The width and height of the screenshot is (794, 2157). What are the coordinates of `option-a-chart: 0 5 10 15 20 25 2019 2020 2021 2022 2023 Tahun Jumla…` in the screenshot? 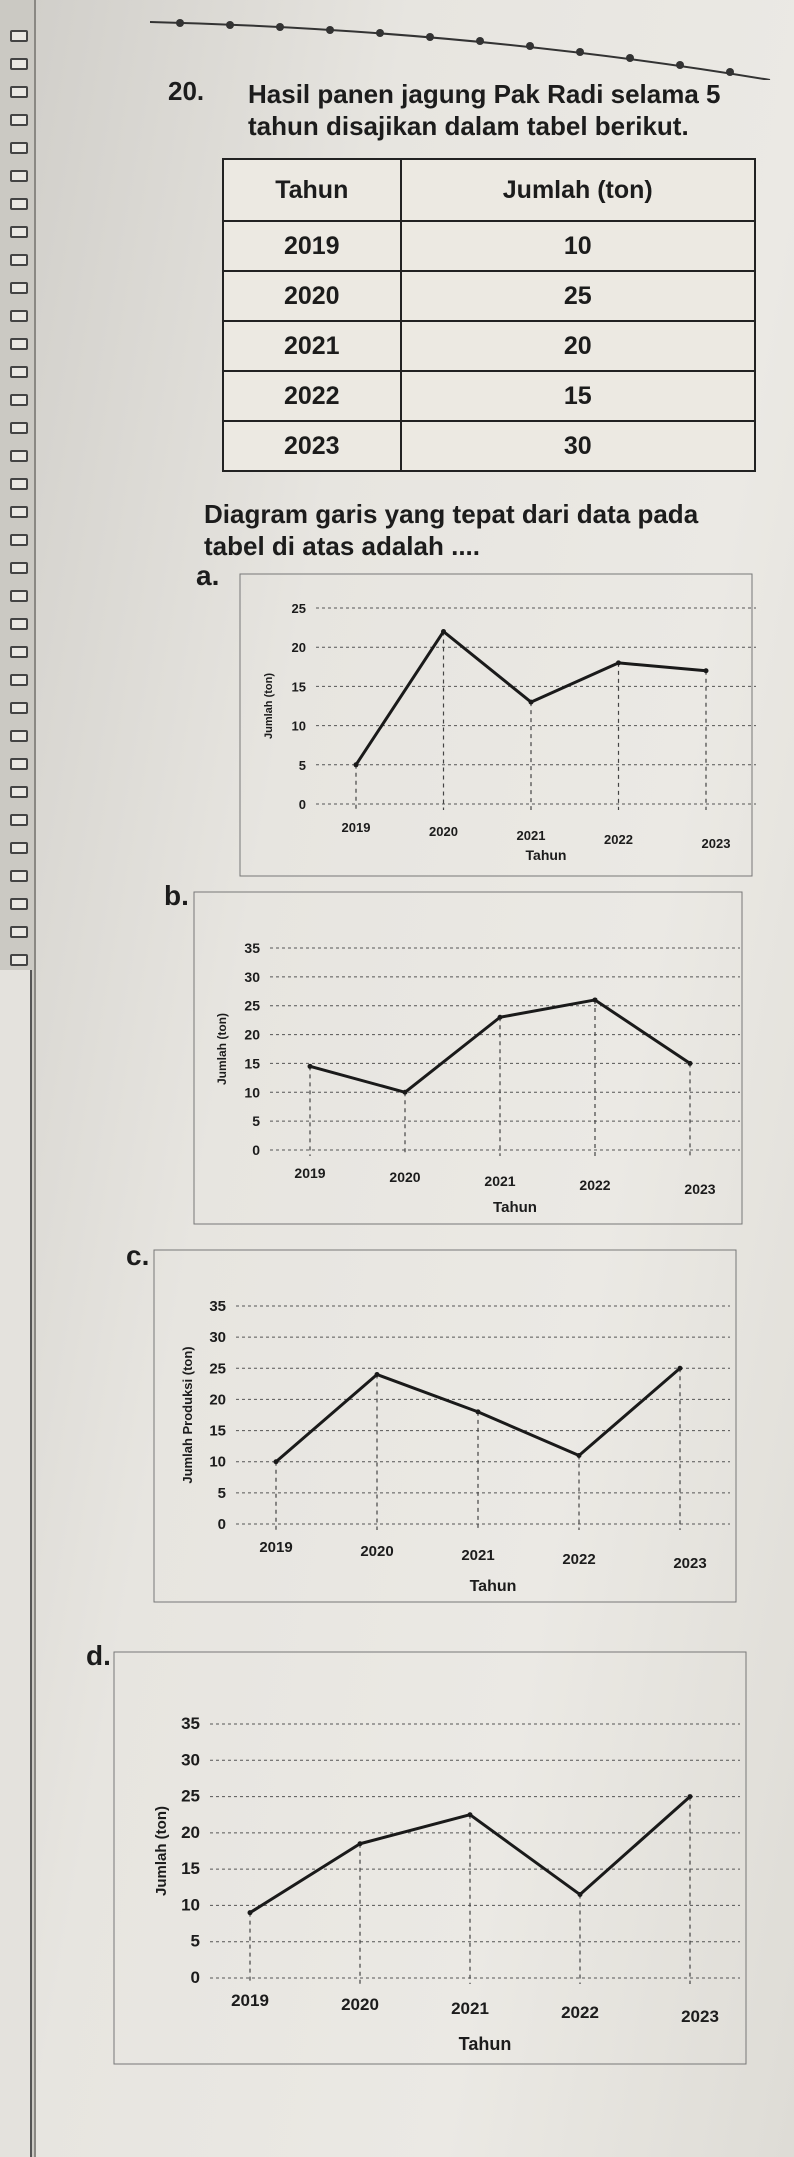 It's located at (496, 725).